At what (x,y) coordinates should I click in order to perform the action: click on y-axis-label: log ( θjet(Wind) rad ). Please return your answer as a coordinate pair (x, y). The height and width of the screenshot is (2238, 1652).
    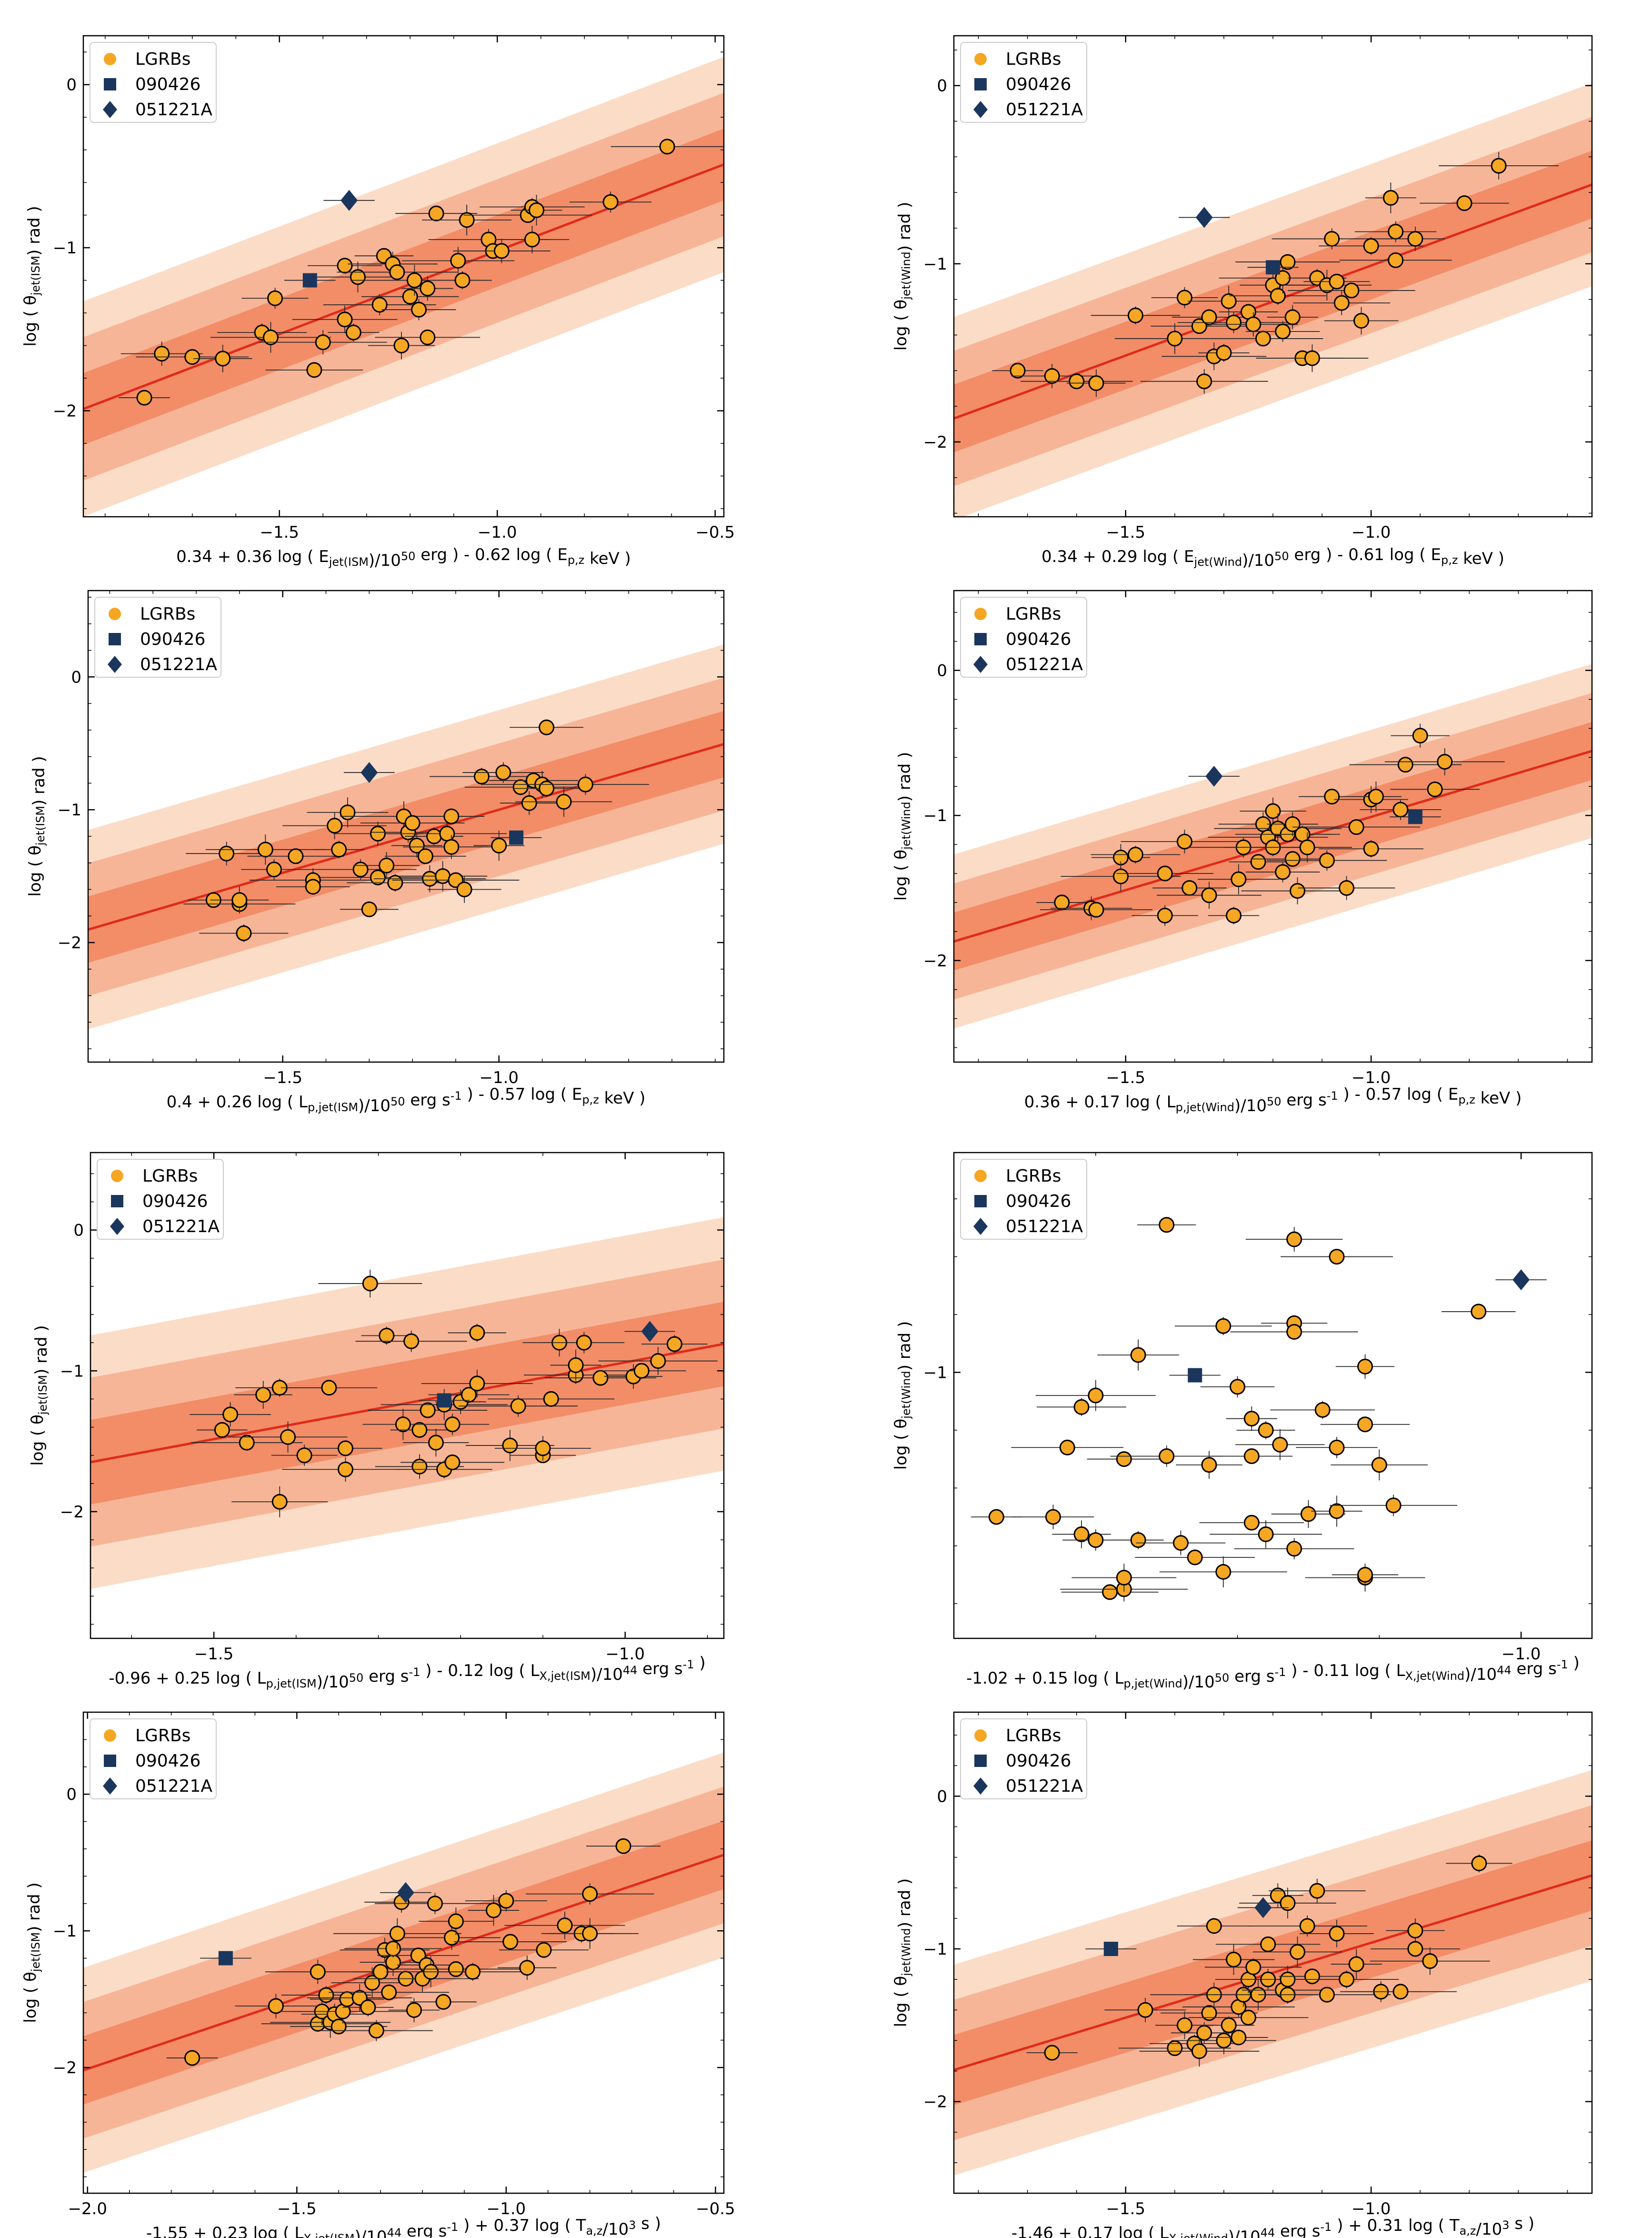
    Looking at the image, I should click on (902, 826).